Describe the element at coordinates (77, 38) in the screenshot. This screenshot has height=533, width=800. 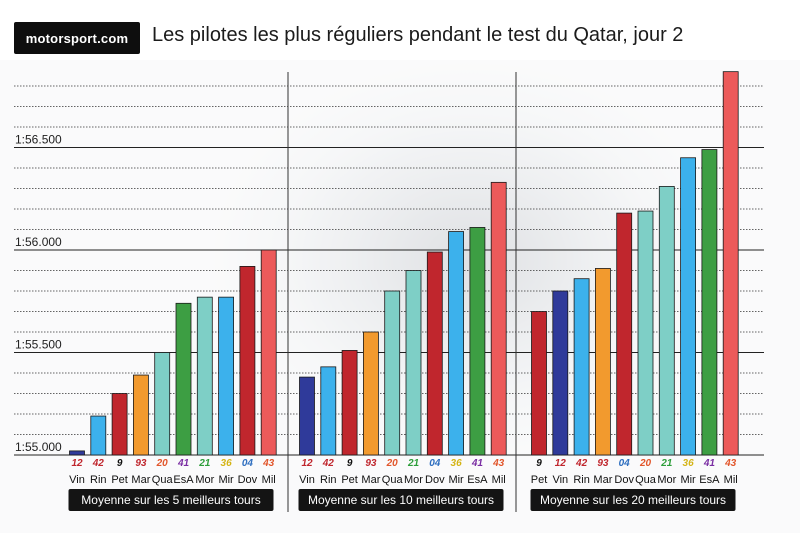
I see `motorsport-logo: motorsport.com` at that location.